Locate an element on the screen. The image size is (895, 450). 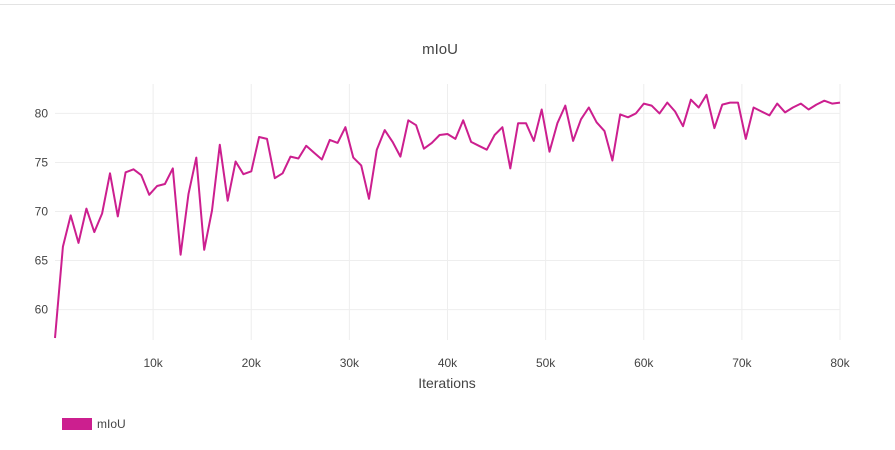
top-divider is located at coordinates (447, 2).